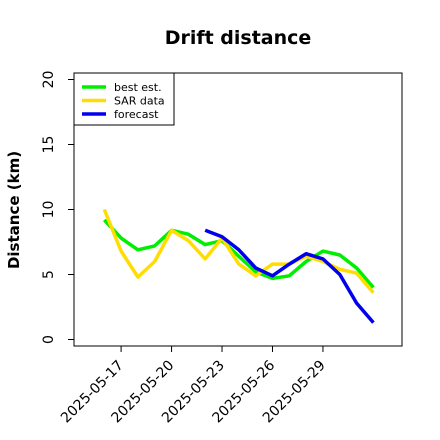 Image resolution: width=440 pixels, height=440 pixels. Describe the element at coordinates (49, 274) in the screenshot. I see `y-tick-label: 5` at that location.